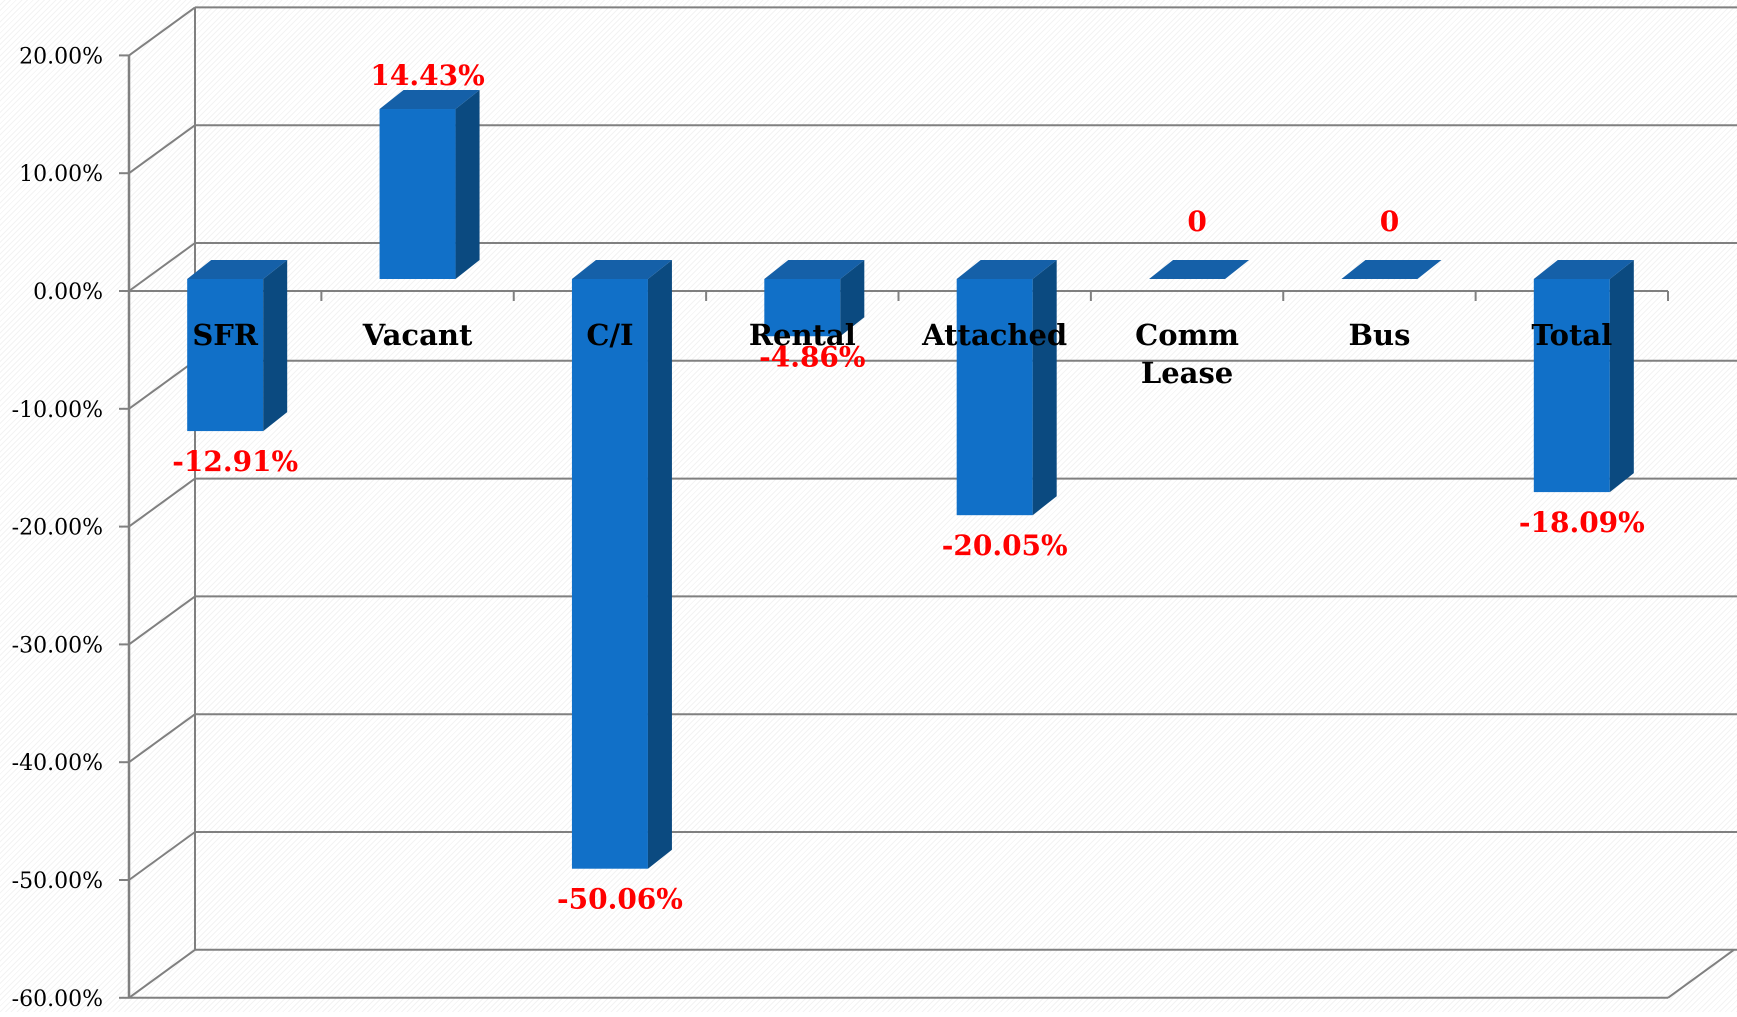  I want to click on data-label: 14.43%, so click(427, 75).